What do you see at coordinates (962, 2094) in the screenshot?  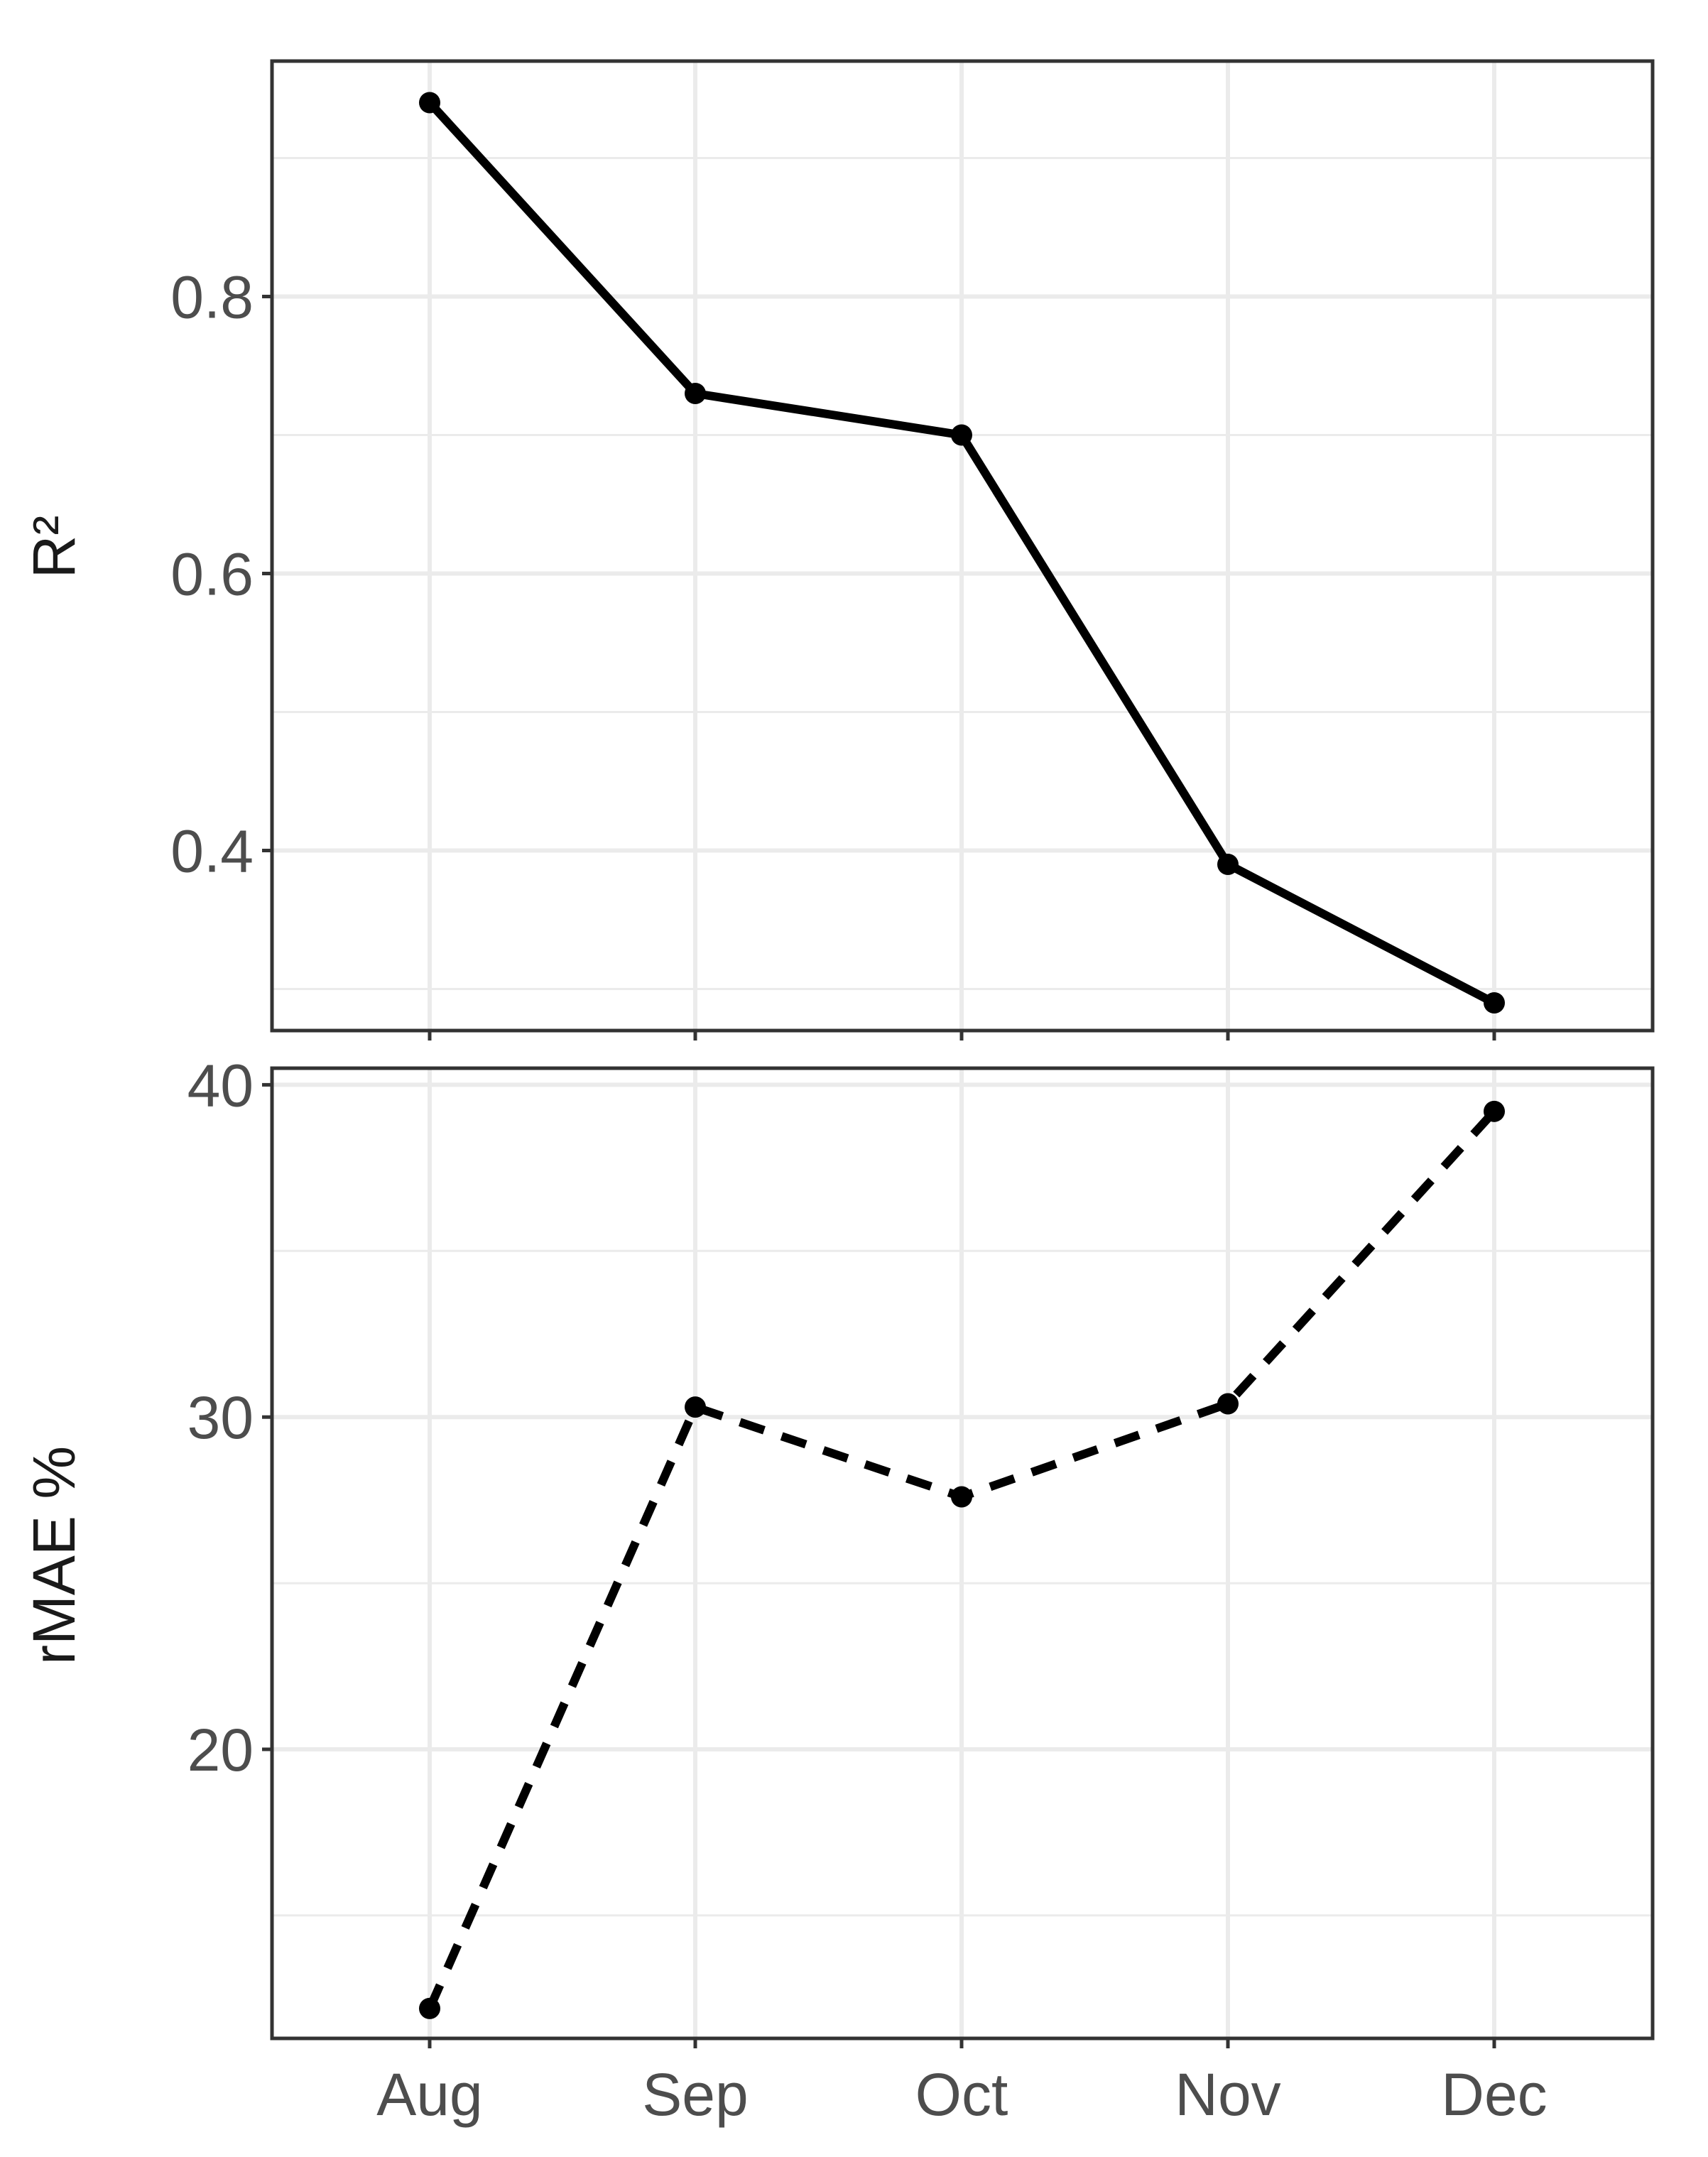 I see `rmae-x-tick-label: Oct` at bounding box center [962, 2094].